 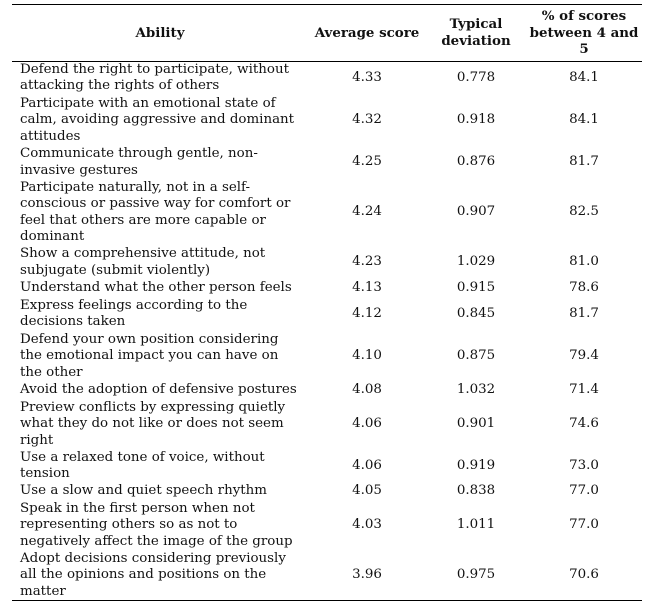 I want to click on average-score-cell: 4.24, so click(x=367, y=212).